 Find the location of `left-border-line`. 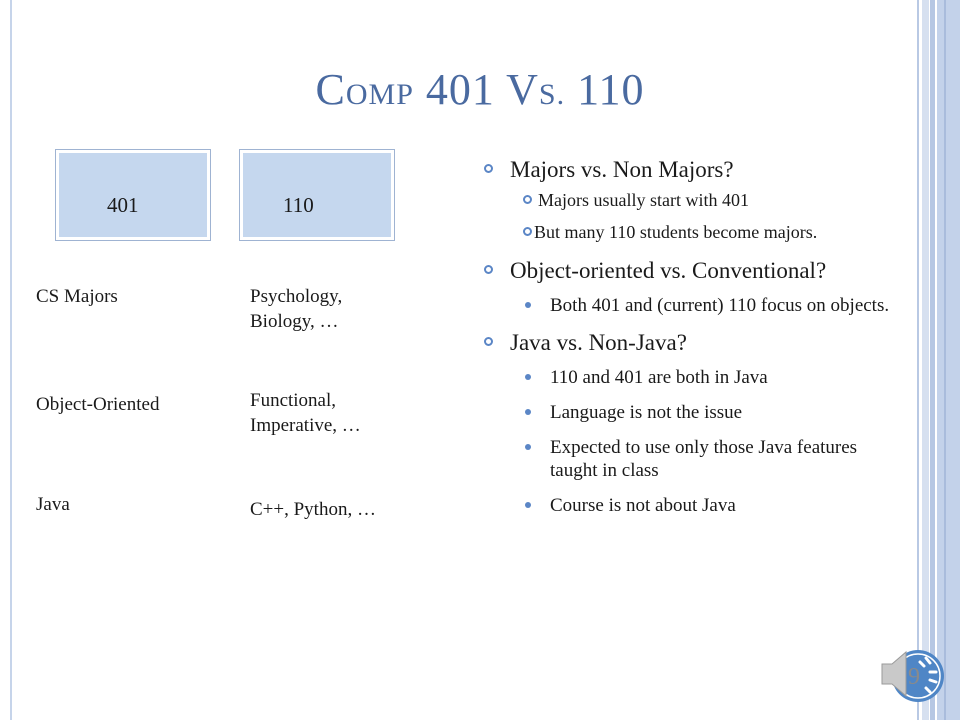

left-border-line is located at coordinates (11, 360).